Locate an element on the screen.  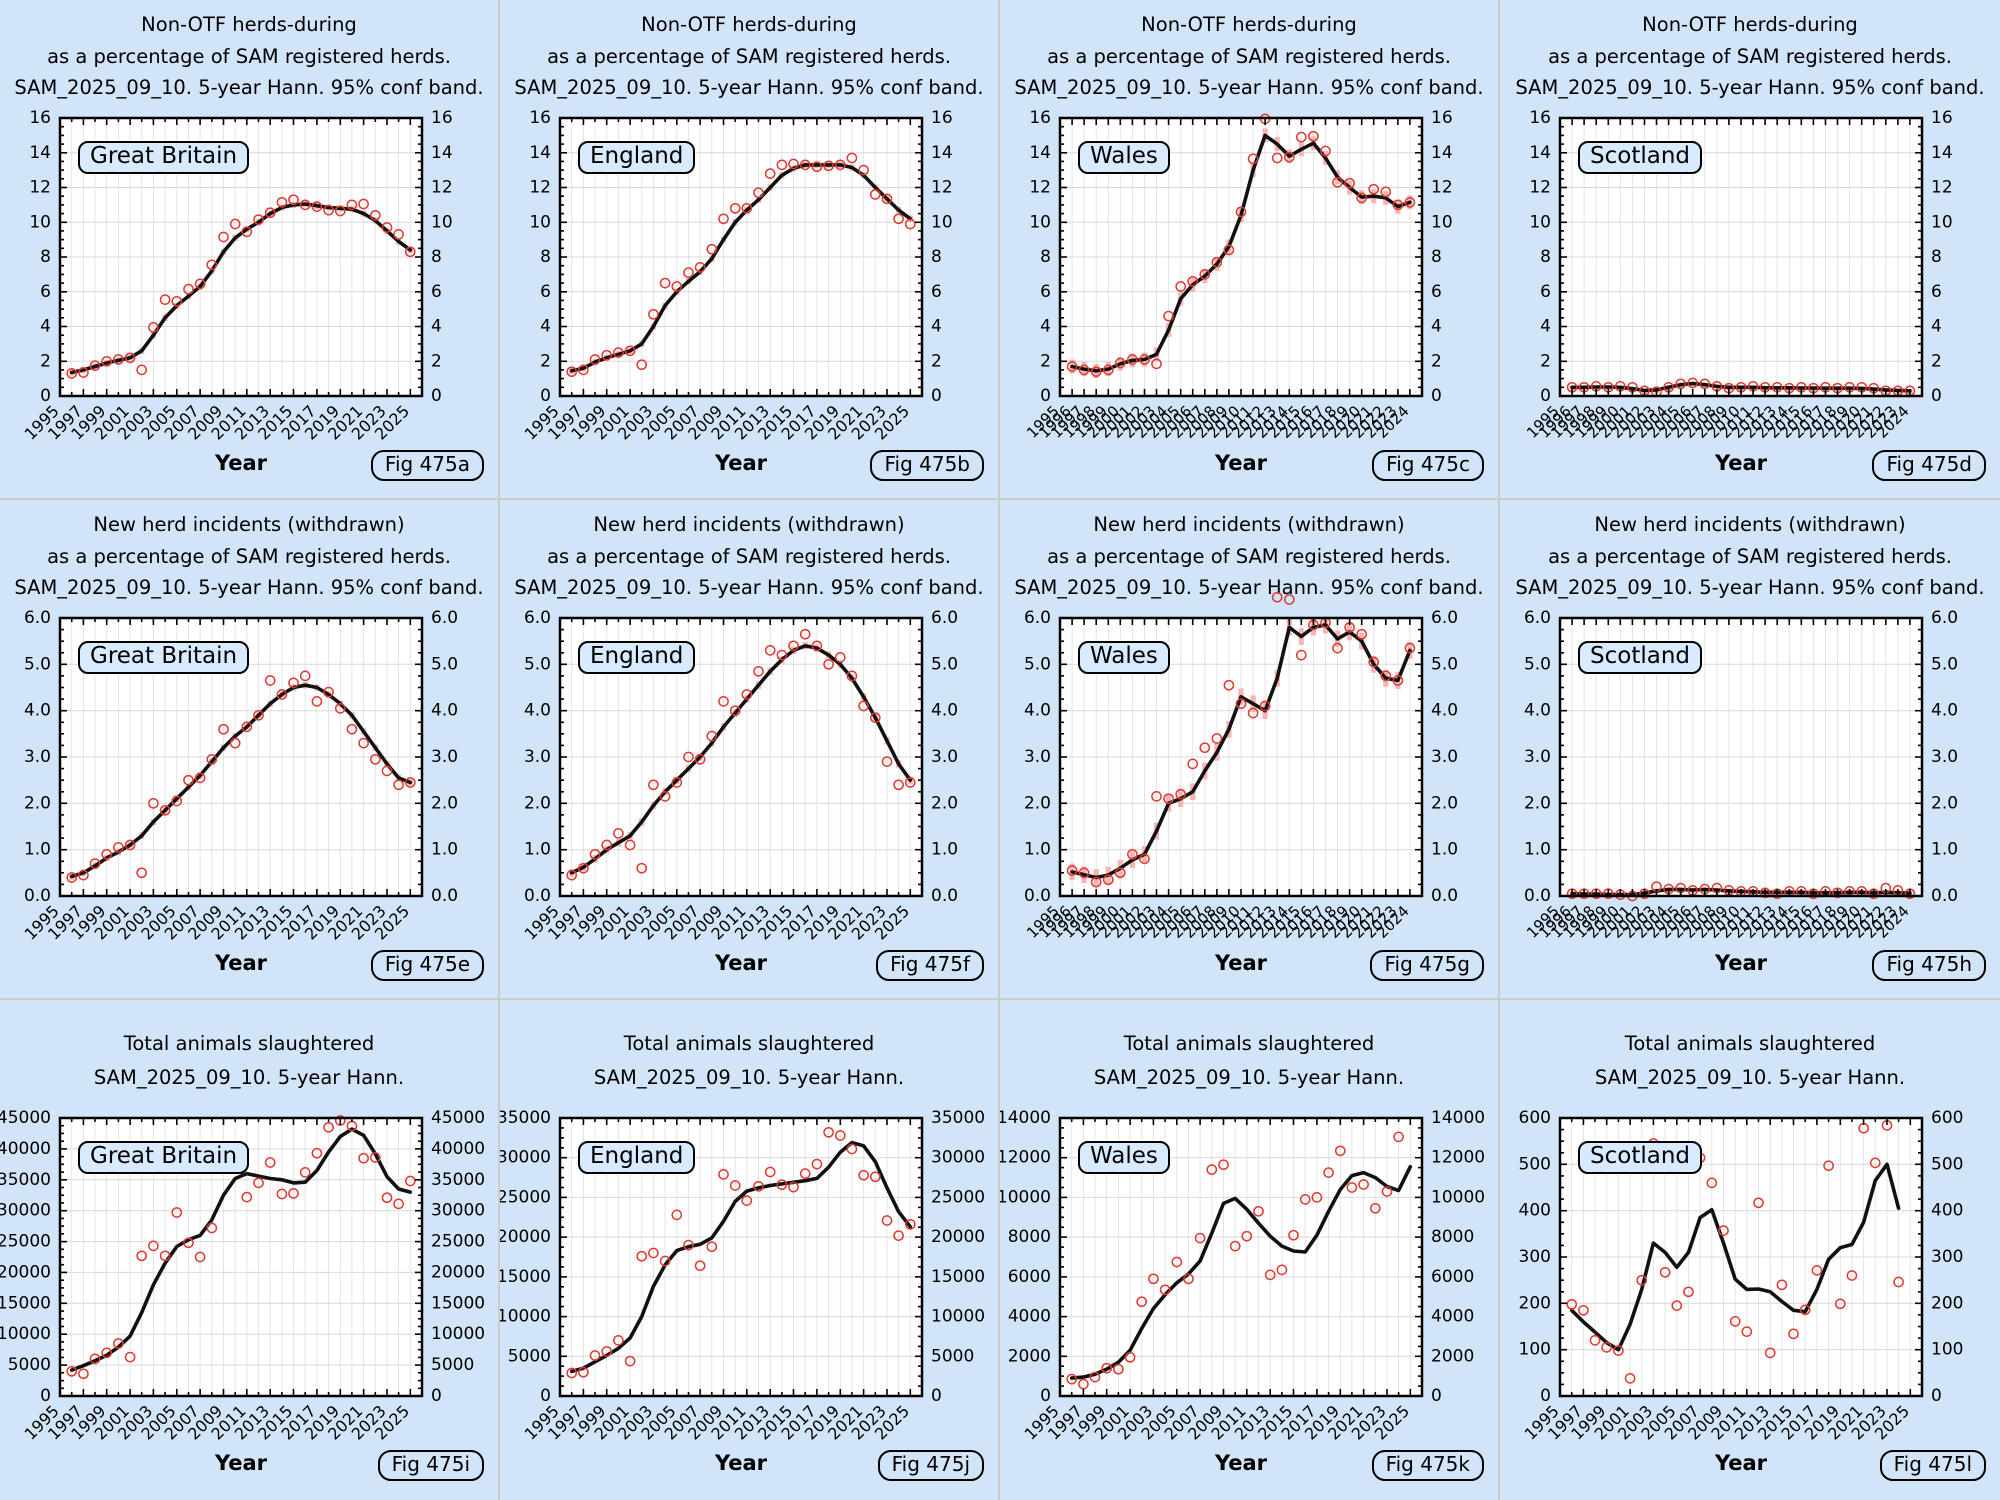
region-label: Scotland is located at coordinates (1640, 657).